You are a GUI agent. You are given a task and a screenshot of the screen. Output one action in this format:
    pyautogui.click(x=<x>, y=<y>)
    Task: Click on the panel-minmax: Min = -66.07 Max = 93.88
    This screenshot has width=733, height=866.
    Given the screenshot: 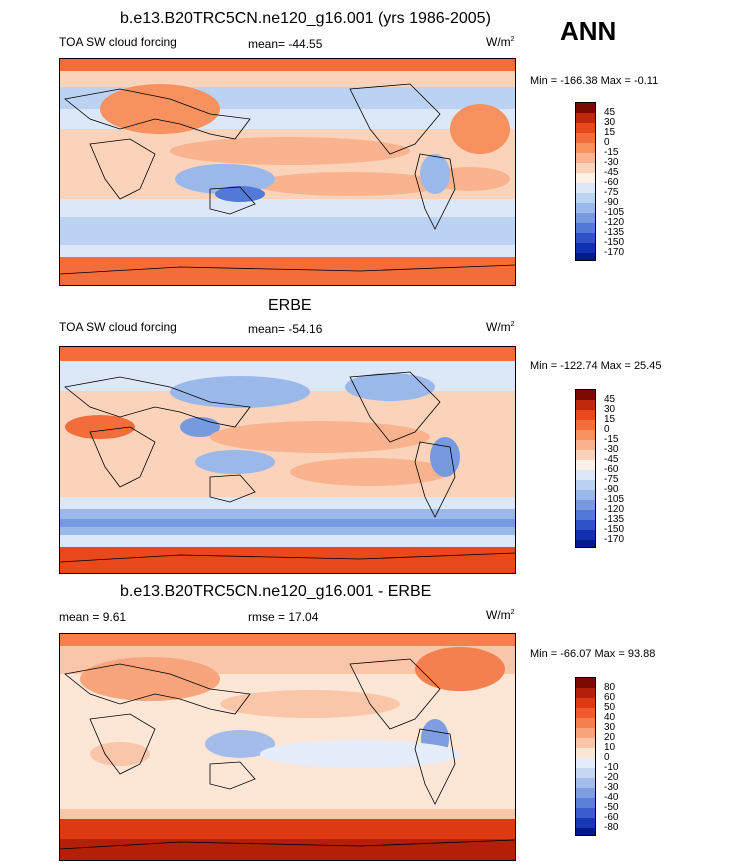 What is the action you would take?
    pyautogui.click(x=593, y=654)
    